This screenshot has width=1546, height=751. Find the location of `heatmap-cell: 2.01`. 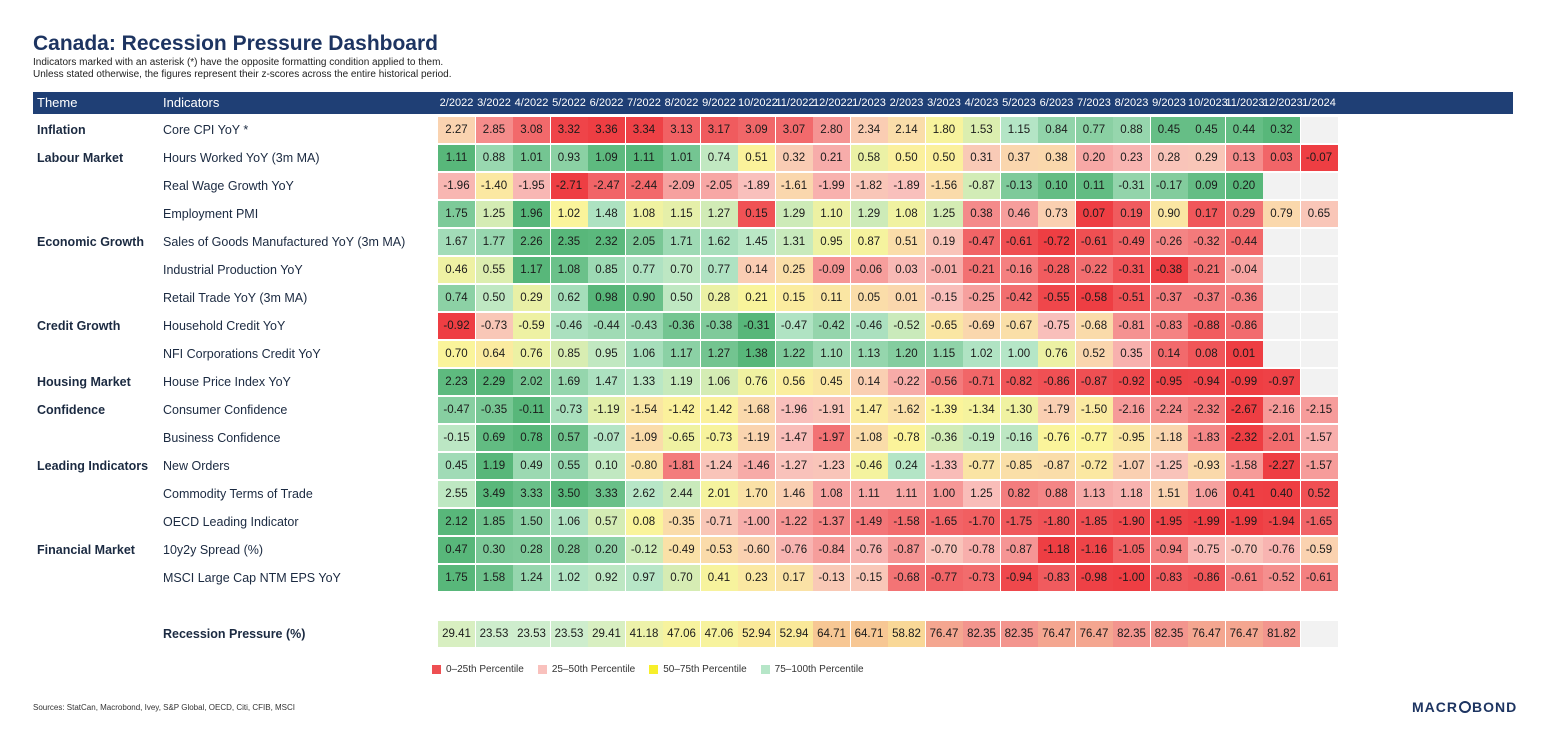

heatmap-cell: 2.01 is located at coordinates (719, 494).